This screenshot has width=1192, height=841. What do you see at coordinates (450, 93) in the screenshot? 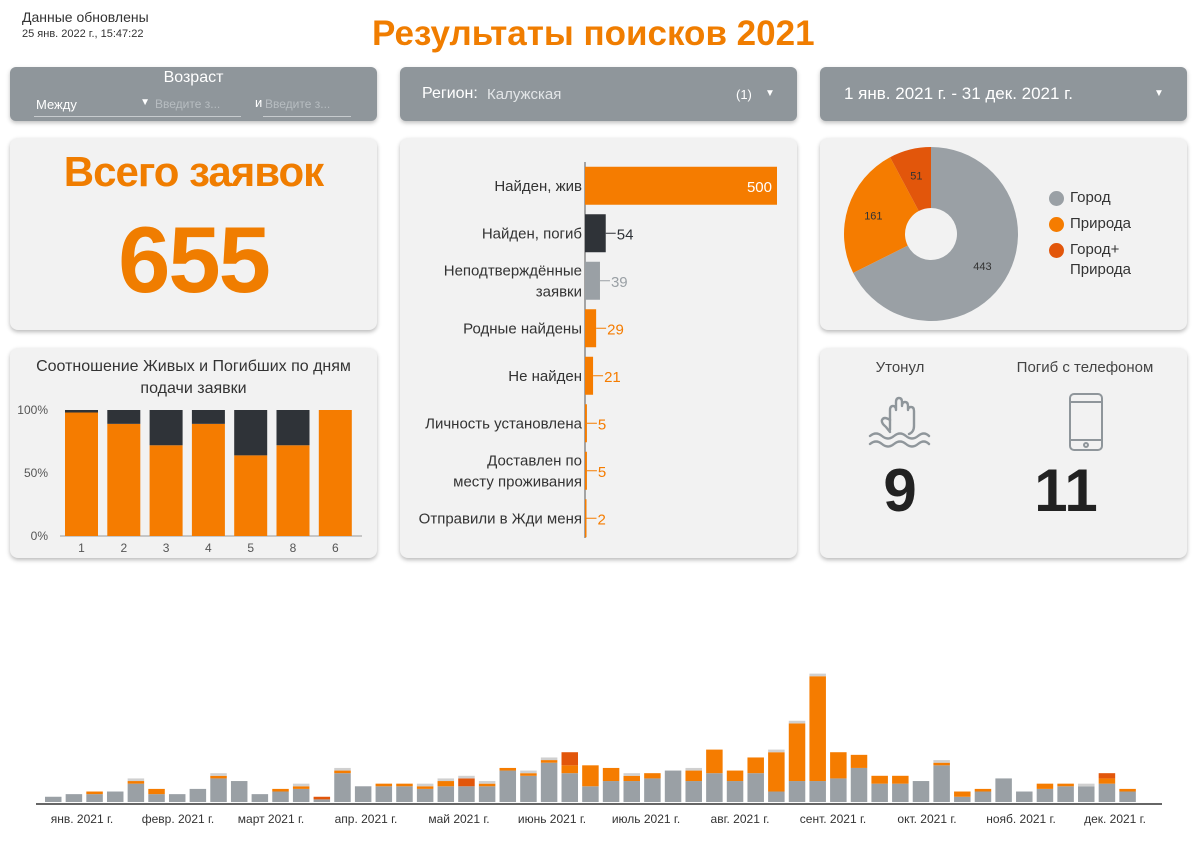
I see `region-filter-label: Регион:` at bounding box center [450, 93].